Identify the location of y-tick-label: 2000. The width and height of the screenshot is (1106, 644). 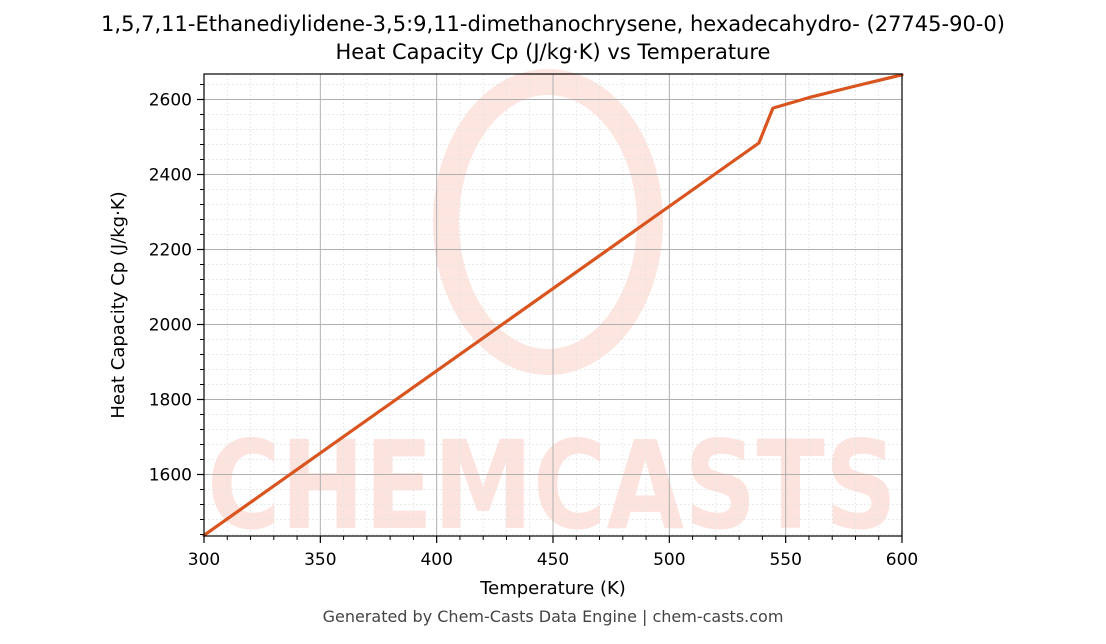
(170, 326).